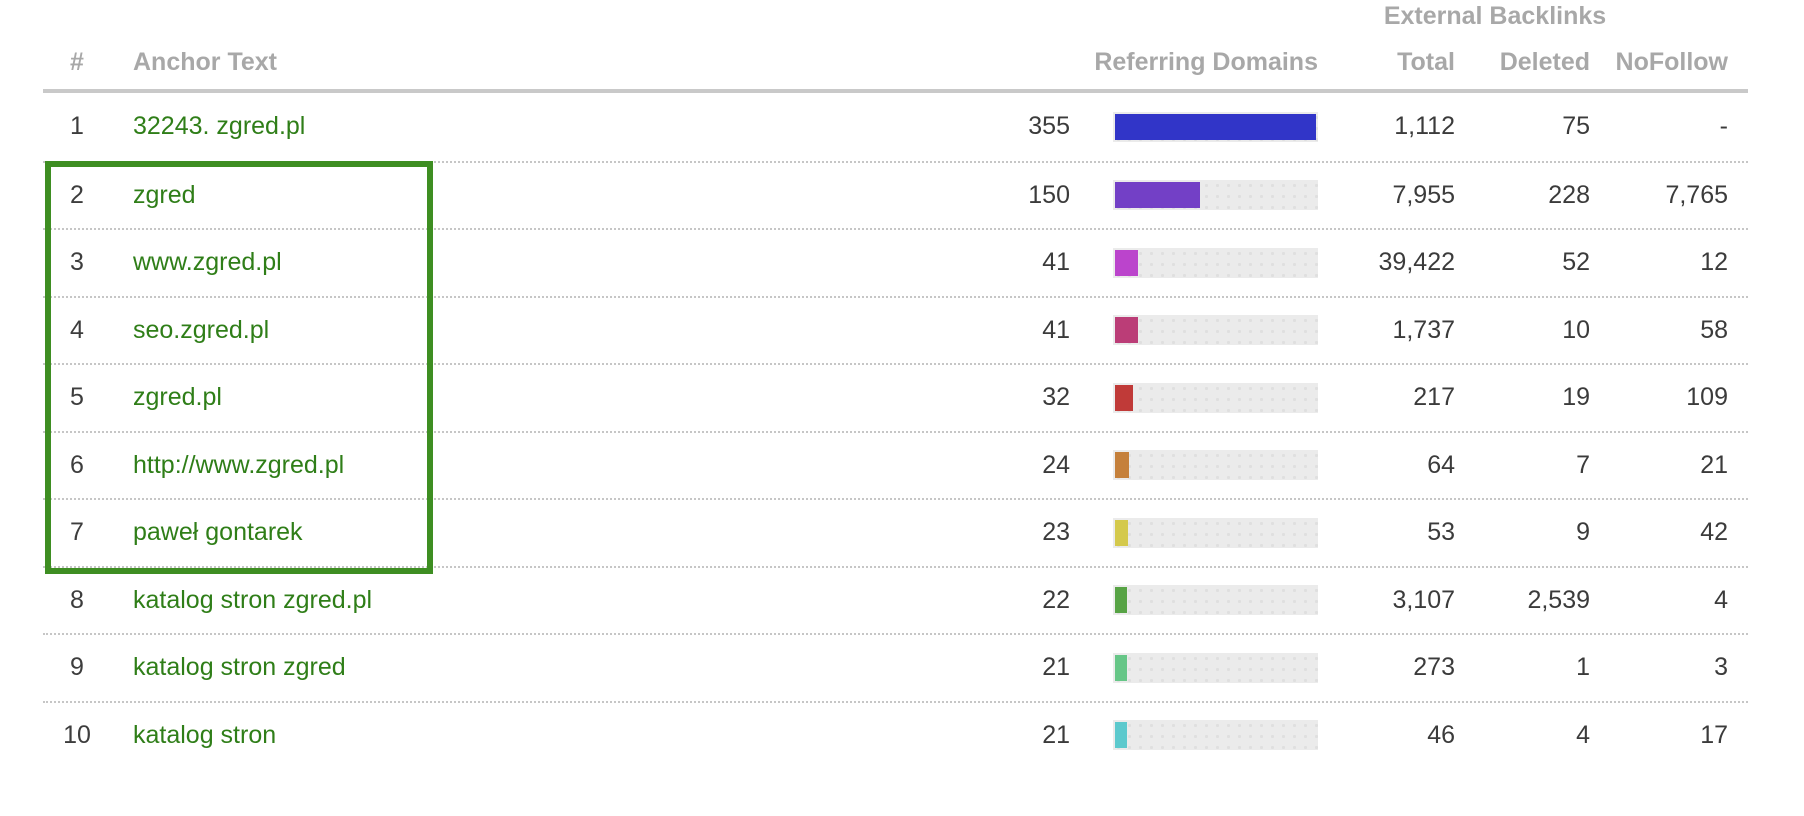 This screenshot has height=816, width=1804. What do you see at coordinates (239, 464) in the screenshot?
I see `anchor-link: http://www.zgred.pl` at bounding box center [239, 464].